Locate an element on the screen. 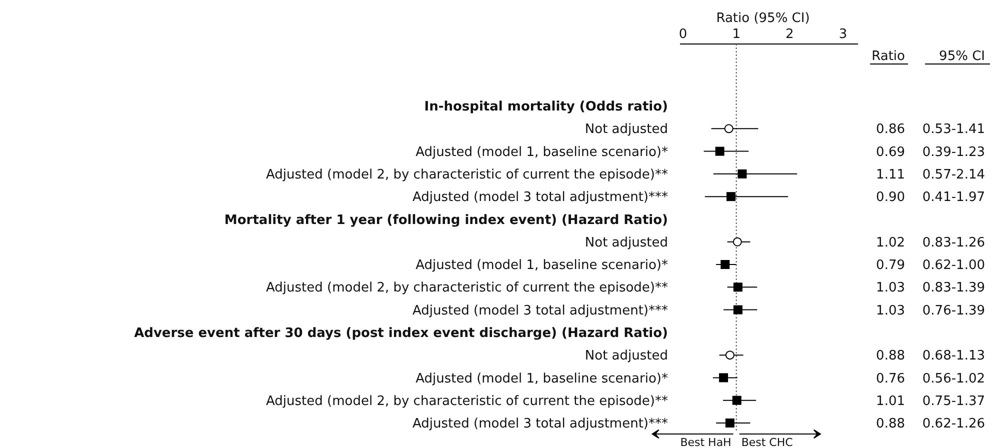  text: 0.76-1.39 is located at coordinates (953, 310).